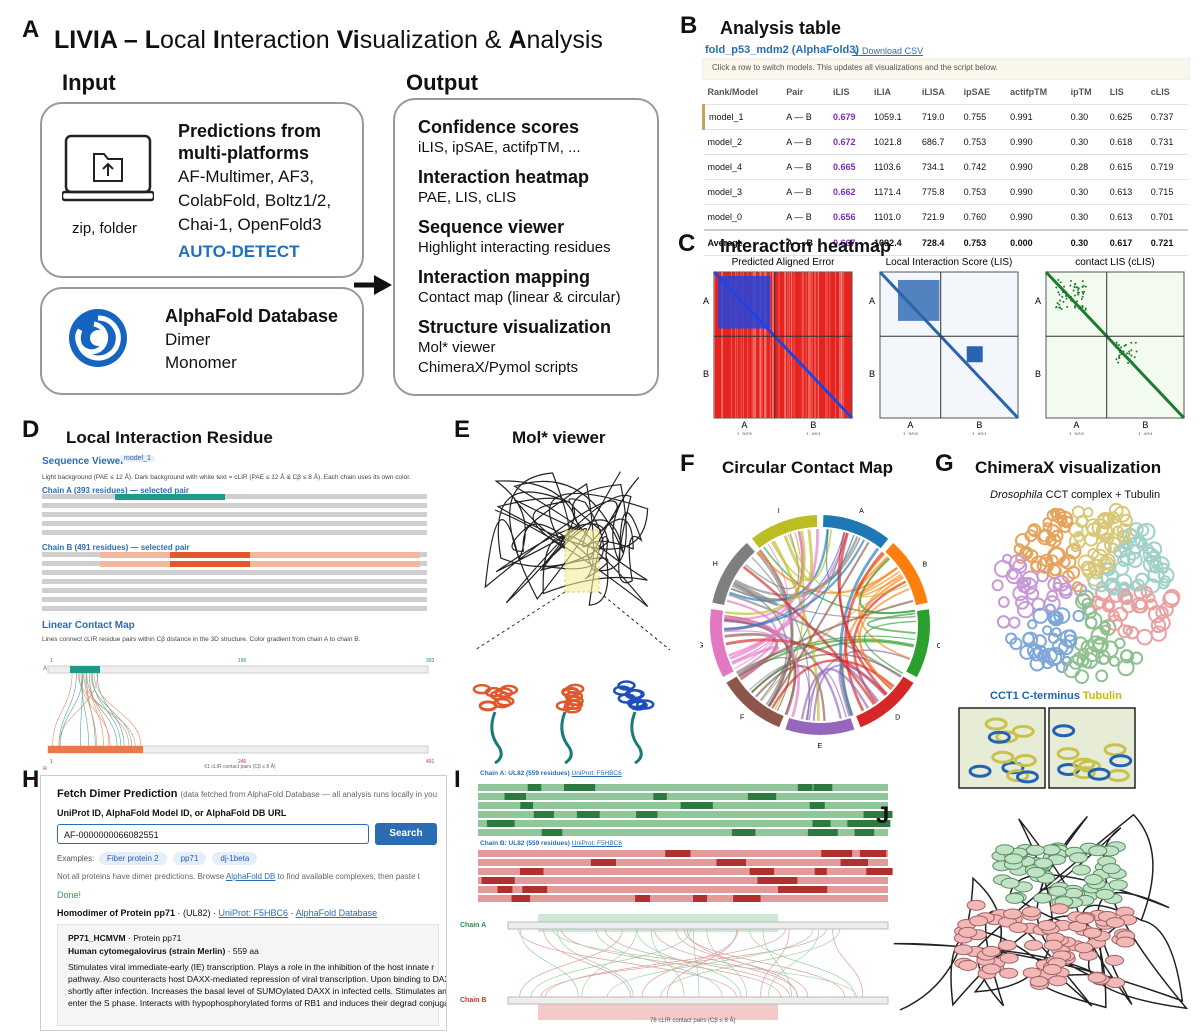 The image size is (1200, 1032). Describe the element at coordinates (1102, 696) in the screenshot. I see `label-b: Tubulin` at that location.